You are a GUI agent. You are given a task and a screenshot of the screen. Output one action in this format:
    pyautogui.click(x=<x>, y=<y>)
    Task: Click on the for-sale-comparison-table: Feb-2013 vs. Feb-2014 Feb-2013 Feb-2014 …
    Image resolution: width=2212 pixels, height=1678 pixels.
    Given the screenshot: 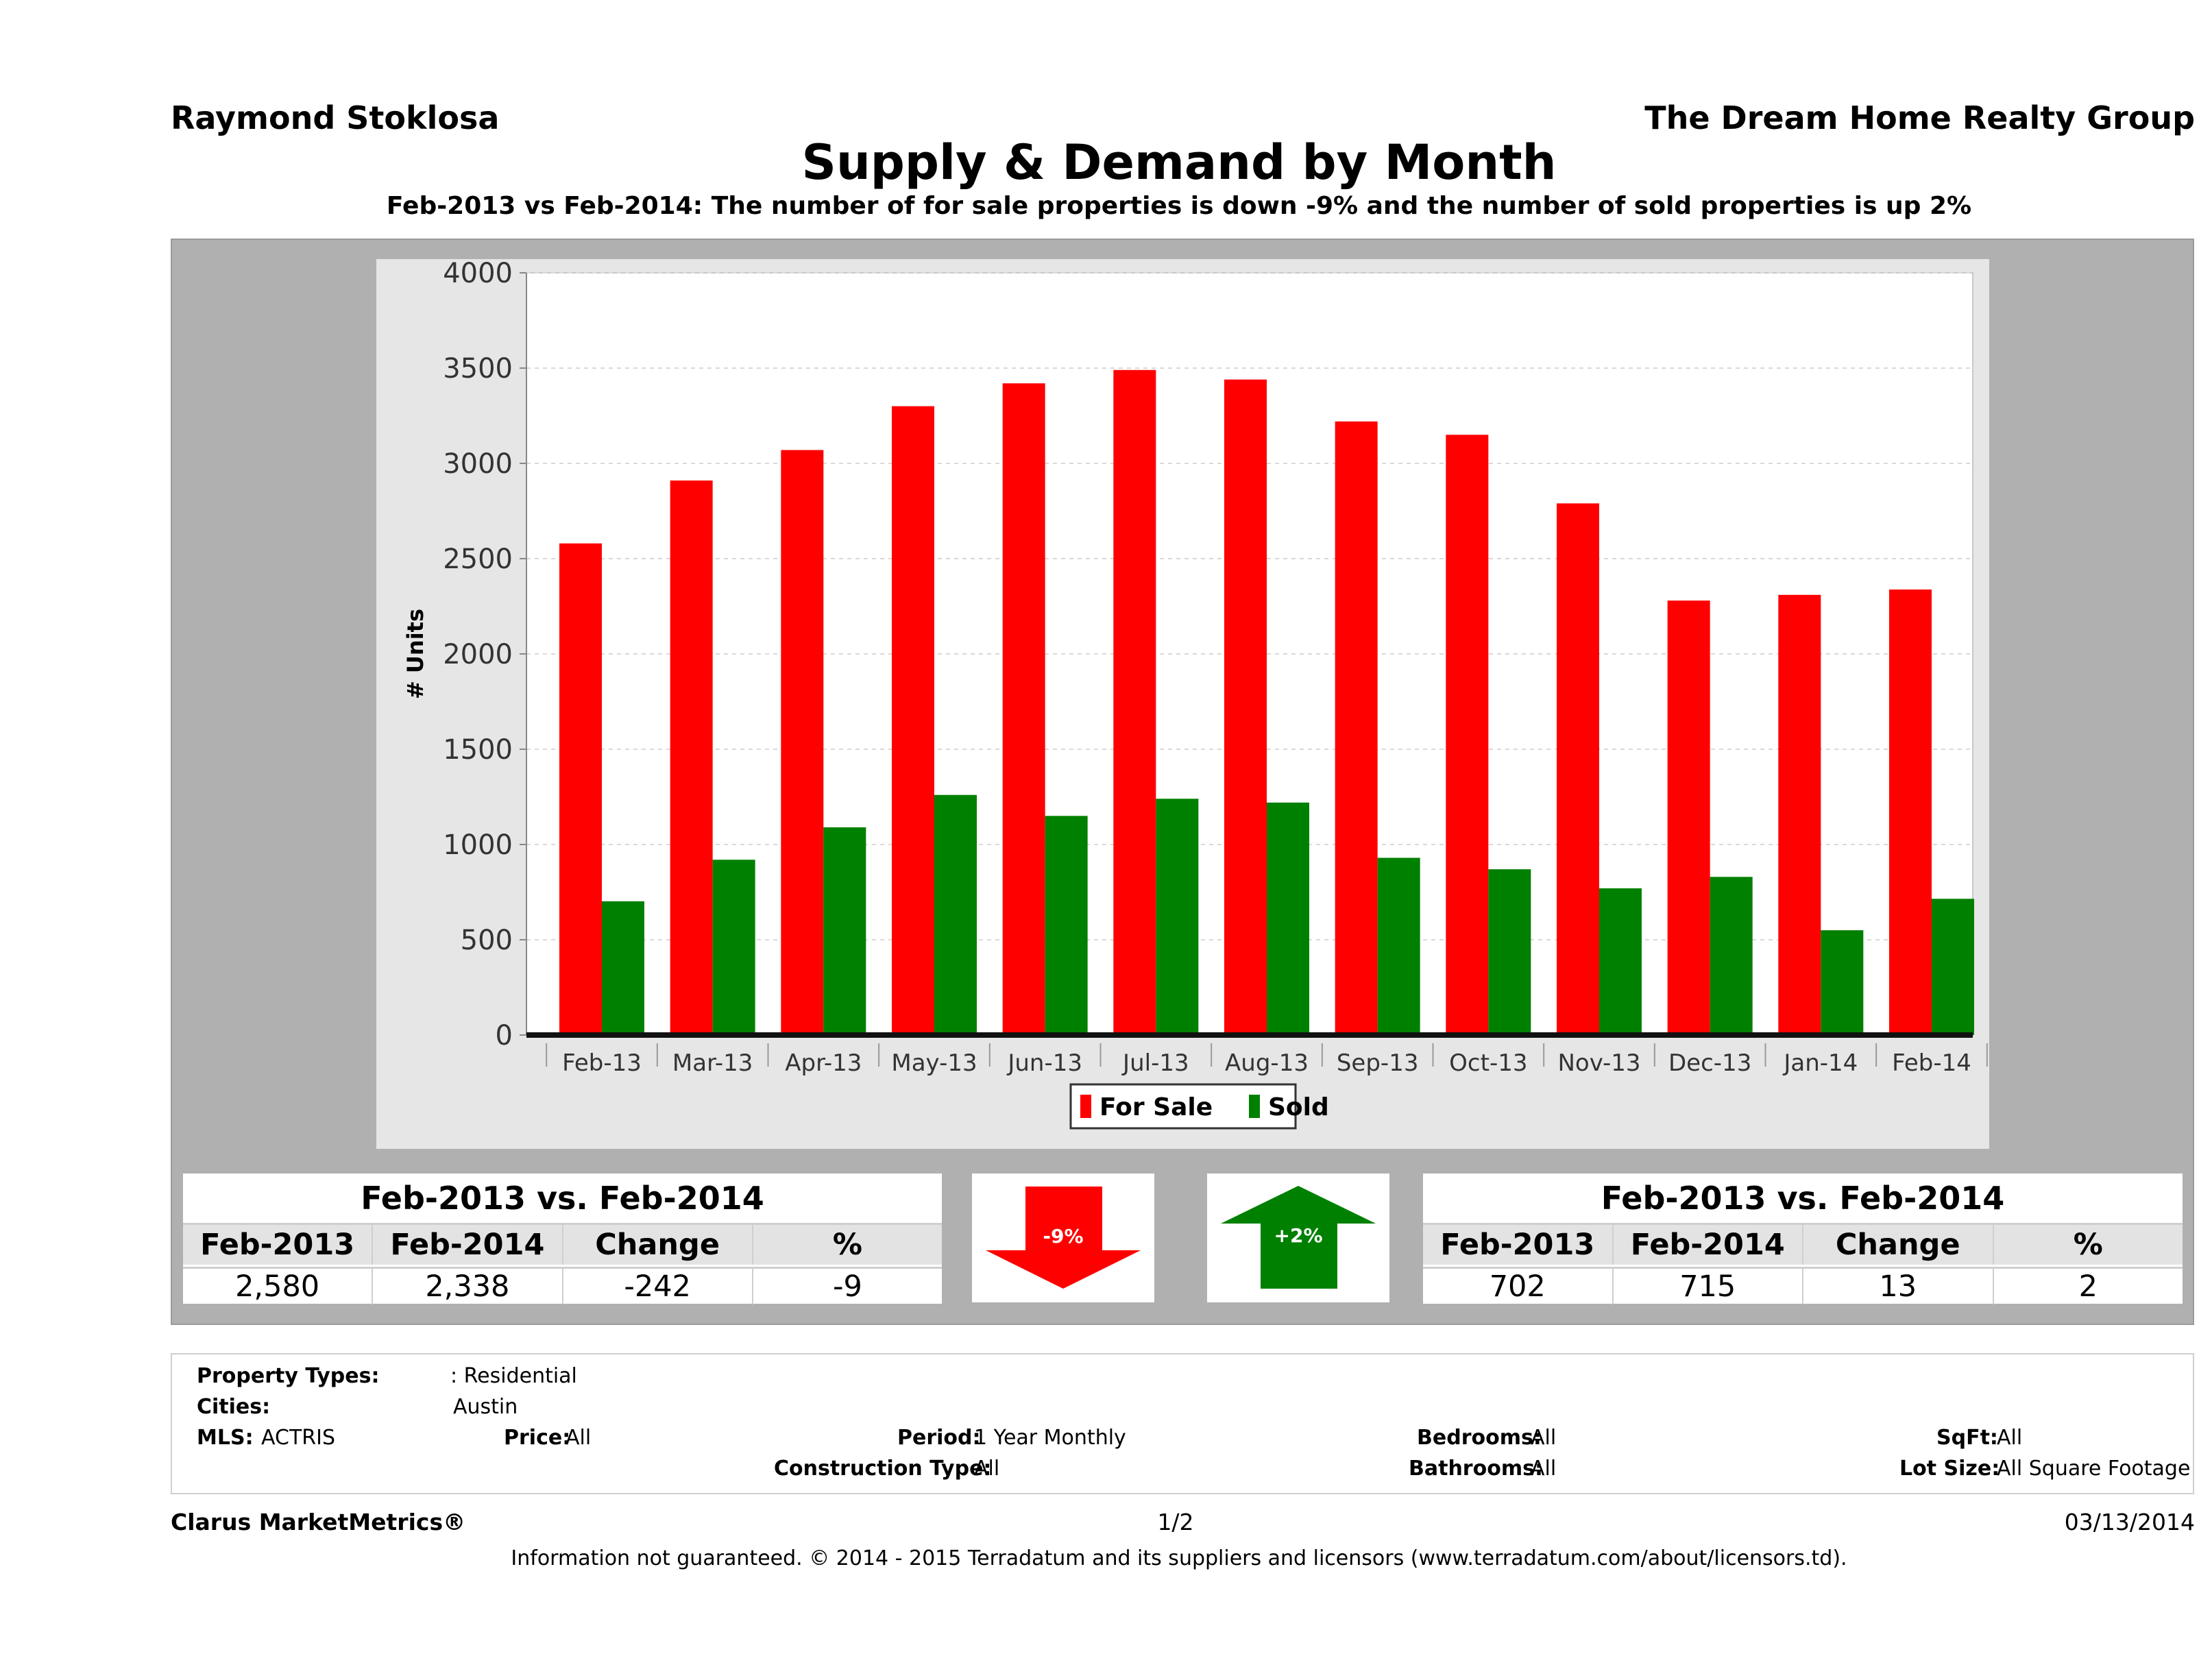 What is the action you would take?
    pyautogui.click(x=562, y=1239)
    